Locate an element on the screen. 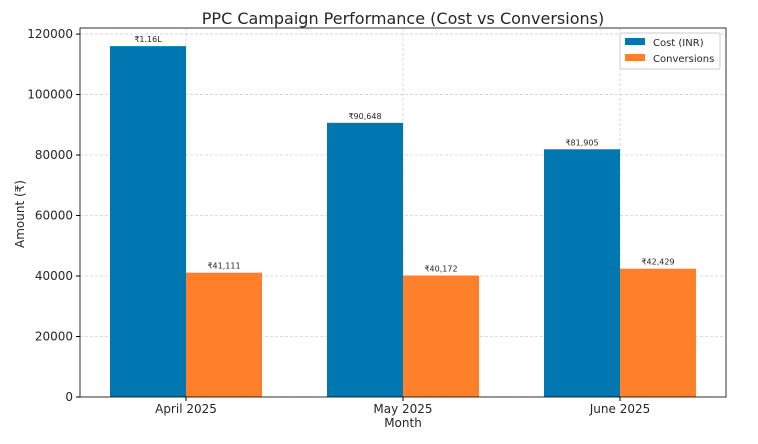 Image resolution: width=758 pixels, height=444 pixels. y-tick-label: 80000 is located at coordinates (54, 155).